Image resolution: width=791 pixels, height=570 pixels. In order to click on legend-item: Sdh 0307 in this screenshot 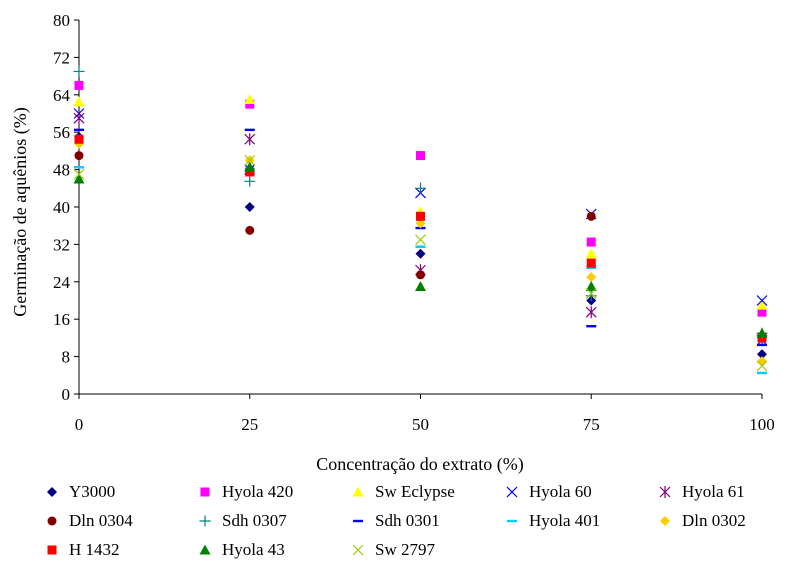, I will do `click(243, 520)`.